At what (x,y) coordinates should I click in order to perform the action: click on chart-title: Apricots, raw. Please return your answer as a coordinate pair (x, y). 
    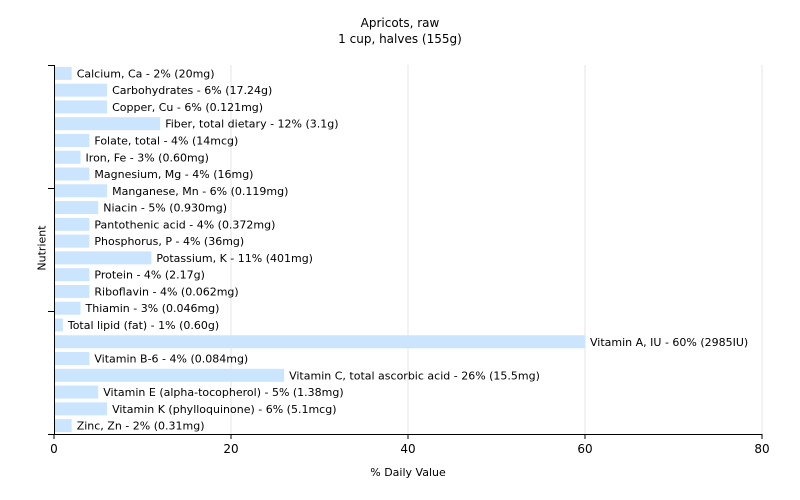
    Looking at the image, I should click on (400, 23).